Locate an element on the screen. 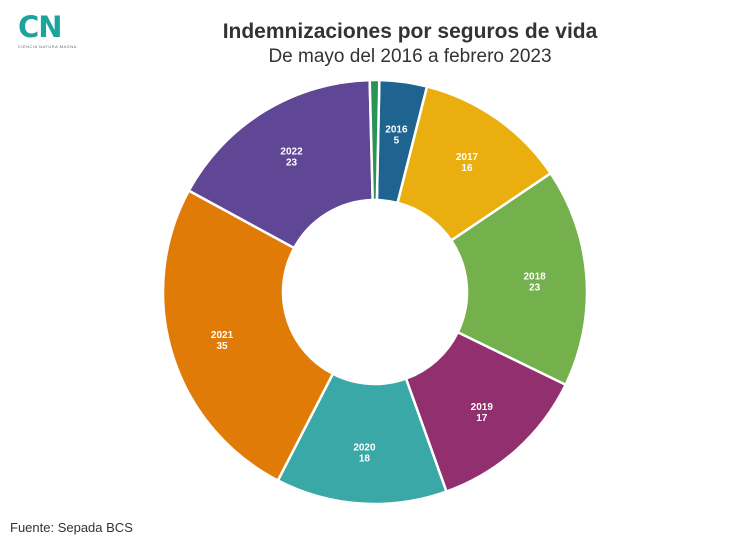 This screenshot has height=547, width=750. slice-label-value: 18 is located at coordinates (365, 459).